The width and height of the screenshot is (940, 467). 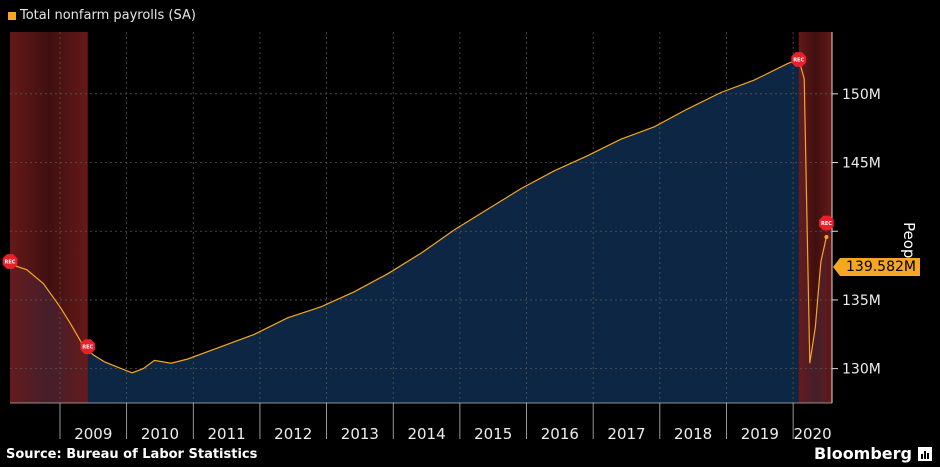 What do you see at coordinates (227, 434) in the screenshot?
I see `x-tick-label: 2011` at bounding box center [227, 434].